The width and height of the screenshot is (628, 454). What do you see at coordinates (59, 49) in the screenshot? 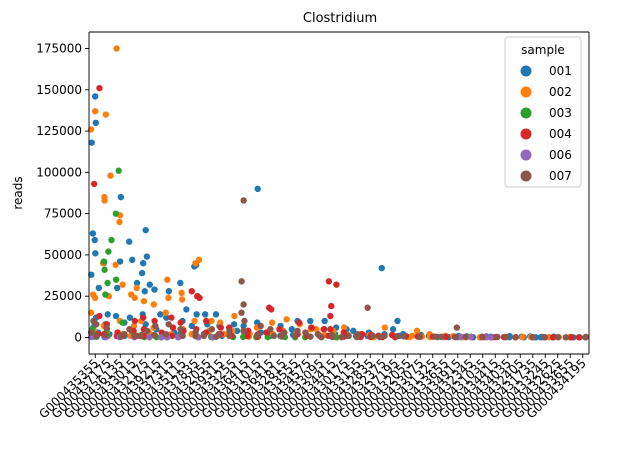
I see `y-tick-label: 175000` at bounding box center [59, 49].